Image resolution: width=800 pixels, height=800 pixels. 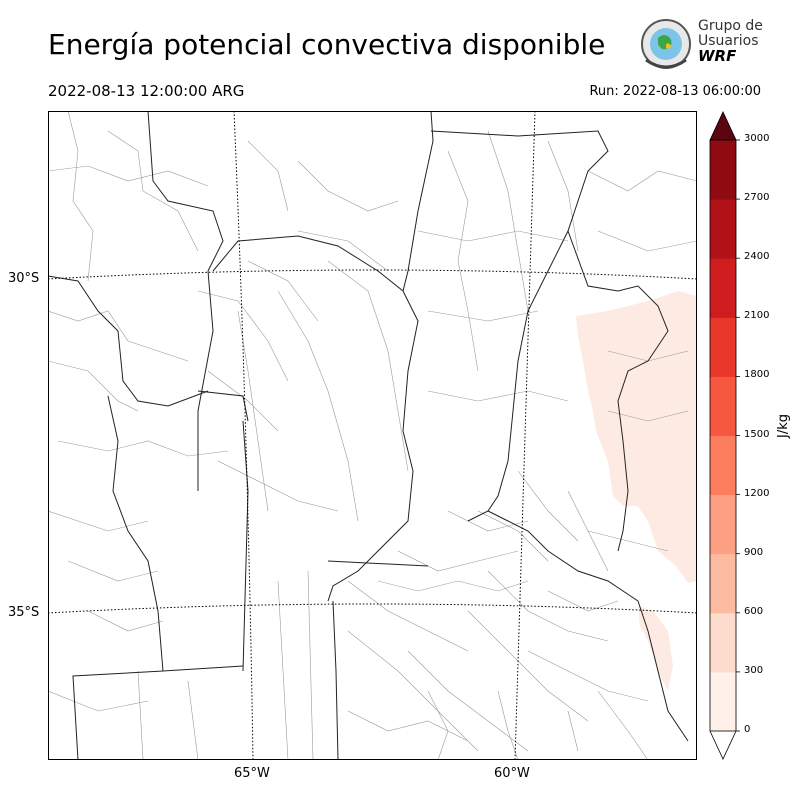 I want to click on logo-text: Grupo de Usuarios WRF, so click(x=730, y=41).